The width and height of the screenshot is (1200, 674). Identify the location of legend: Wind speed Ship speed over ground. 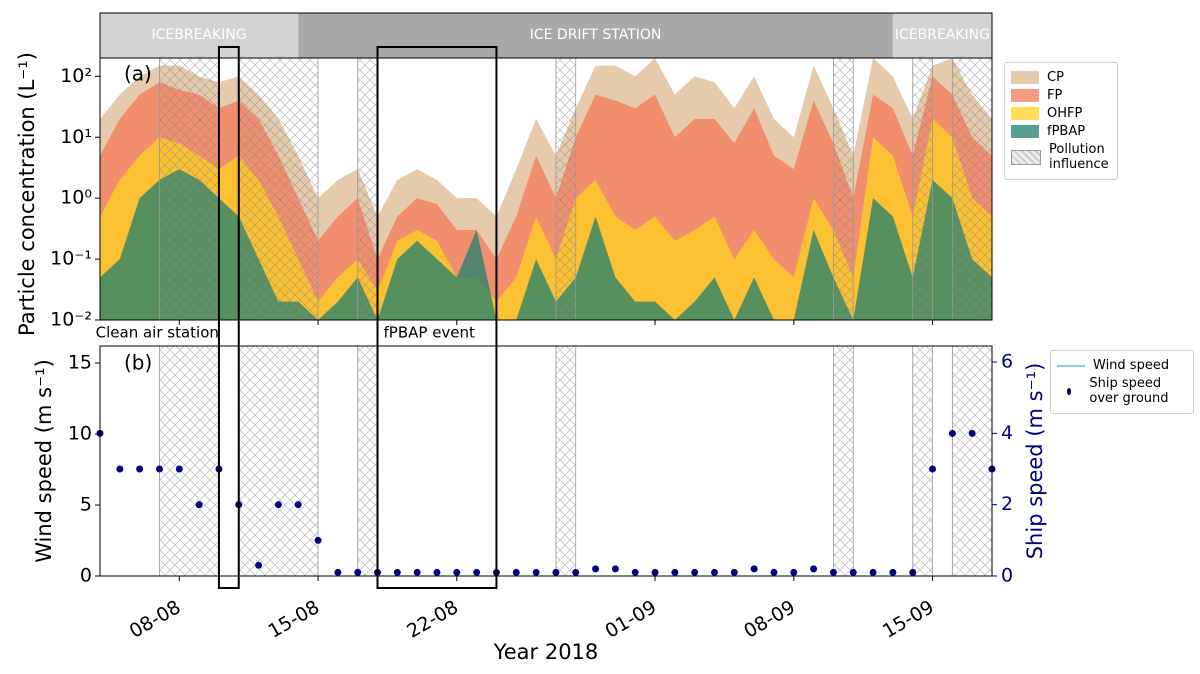
(1122, 382).